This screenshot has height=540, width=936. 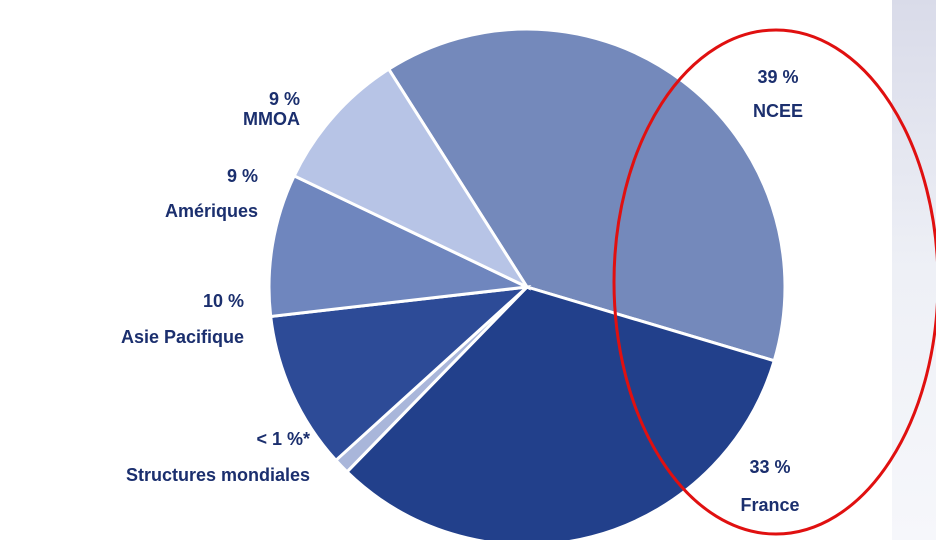 What do you see at coordinates (914, 270) in the screenshot?
I see `side-panel` at bounding box center [914, 270].